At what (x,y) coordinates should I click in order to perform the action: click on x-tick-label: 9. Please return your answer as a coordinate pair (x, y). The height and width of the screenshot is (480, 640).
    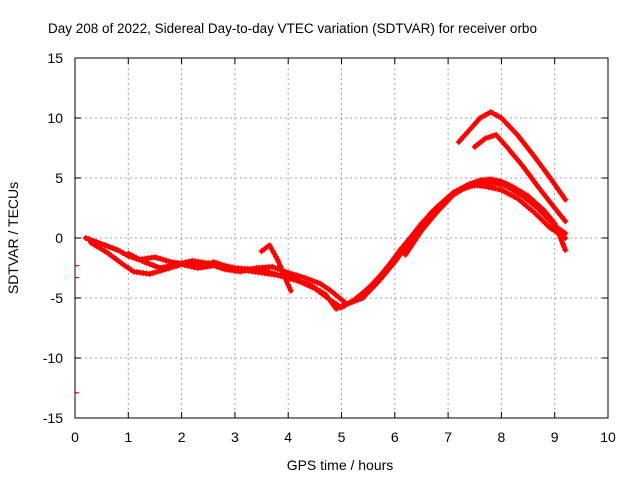
    Looking at the image, I should click on (555, 437).